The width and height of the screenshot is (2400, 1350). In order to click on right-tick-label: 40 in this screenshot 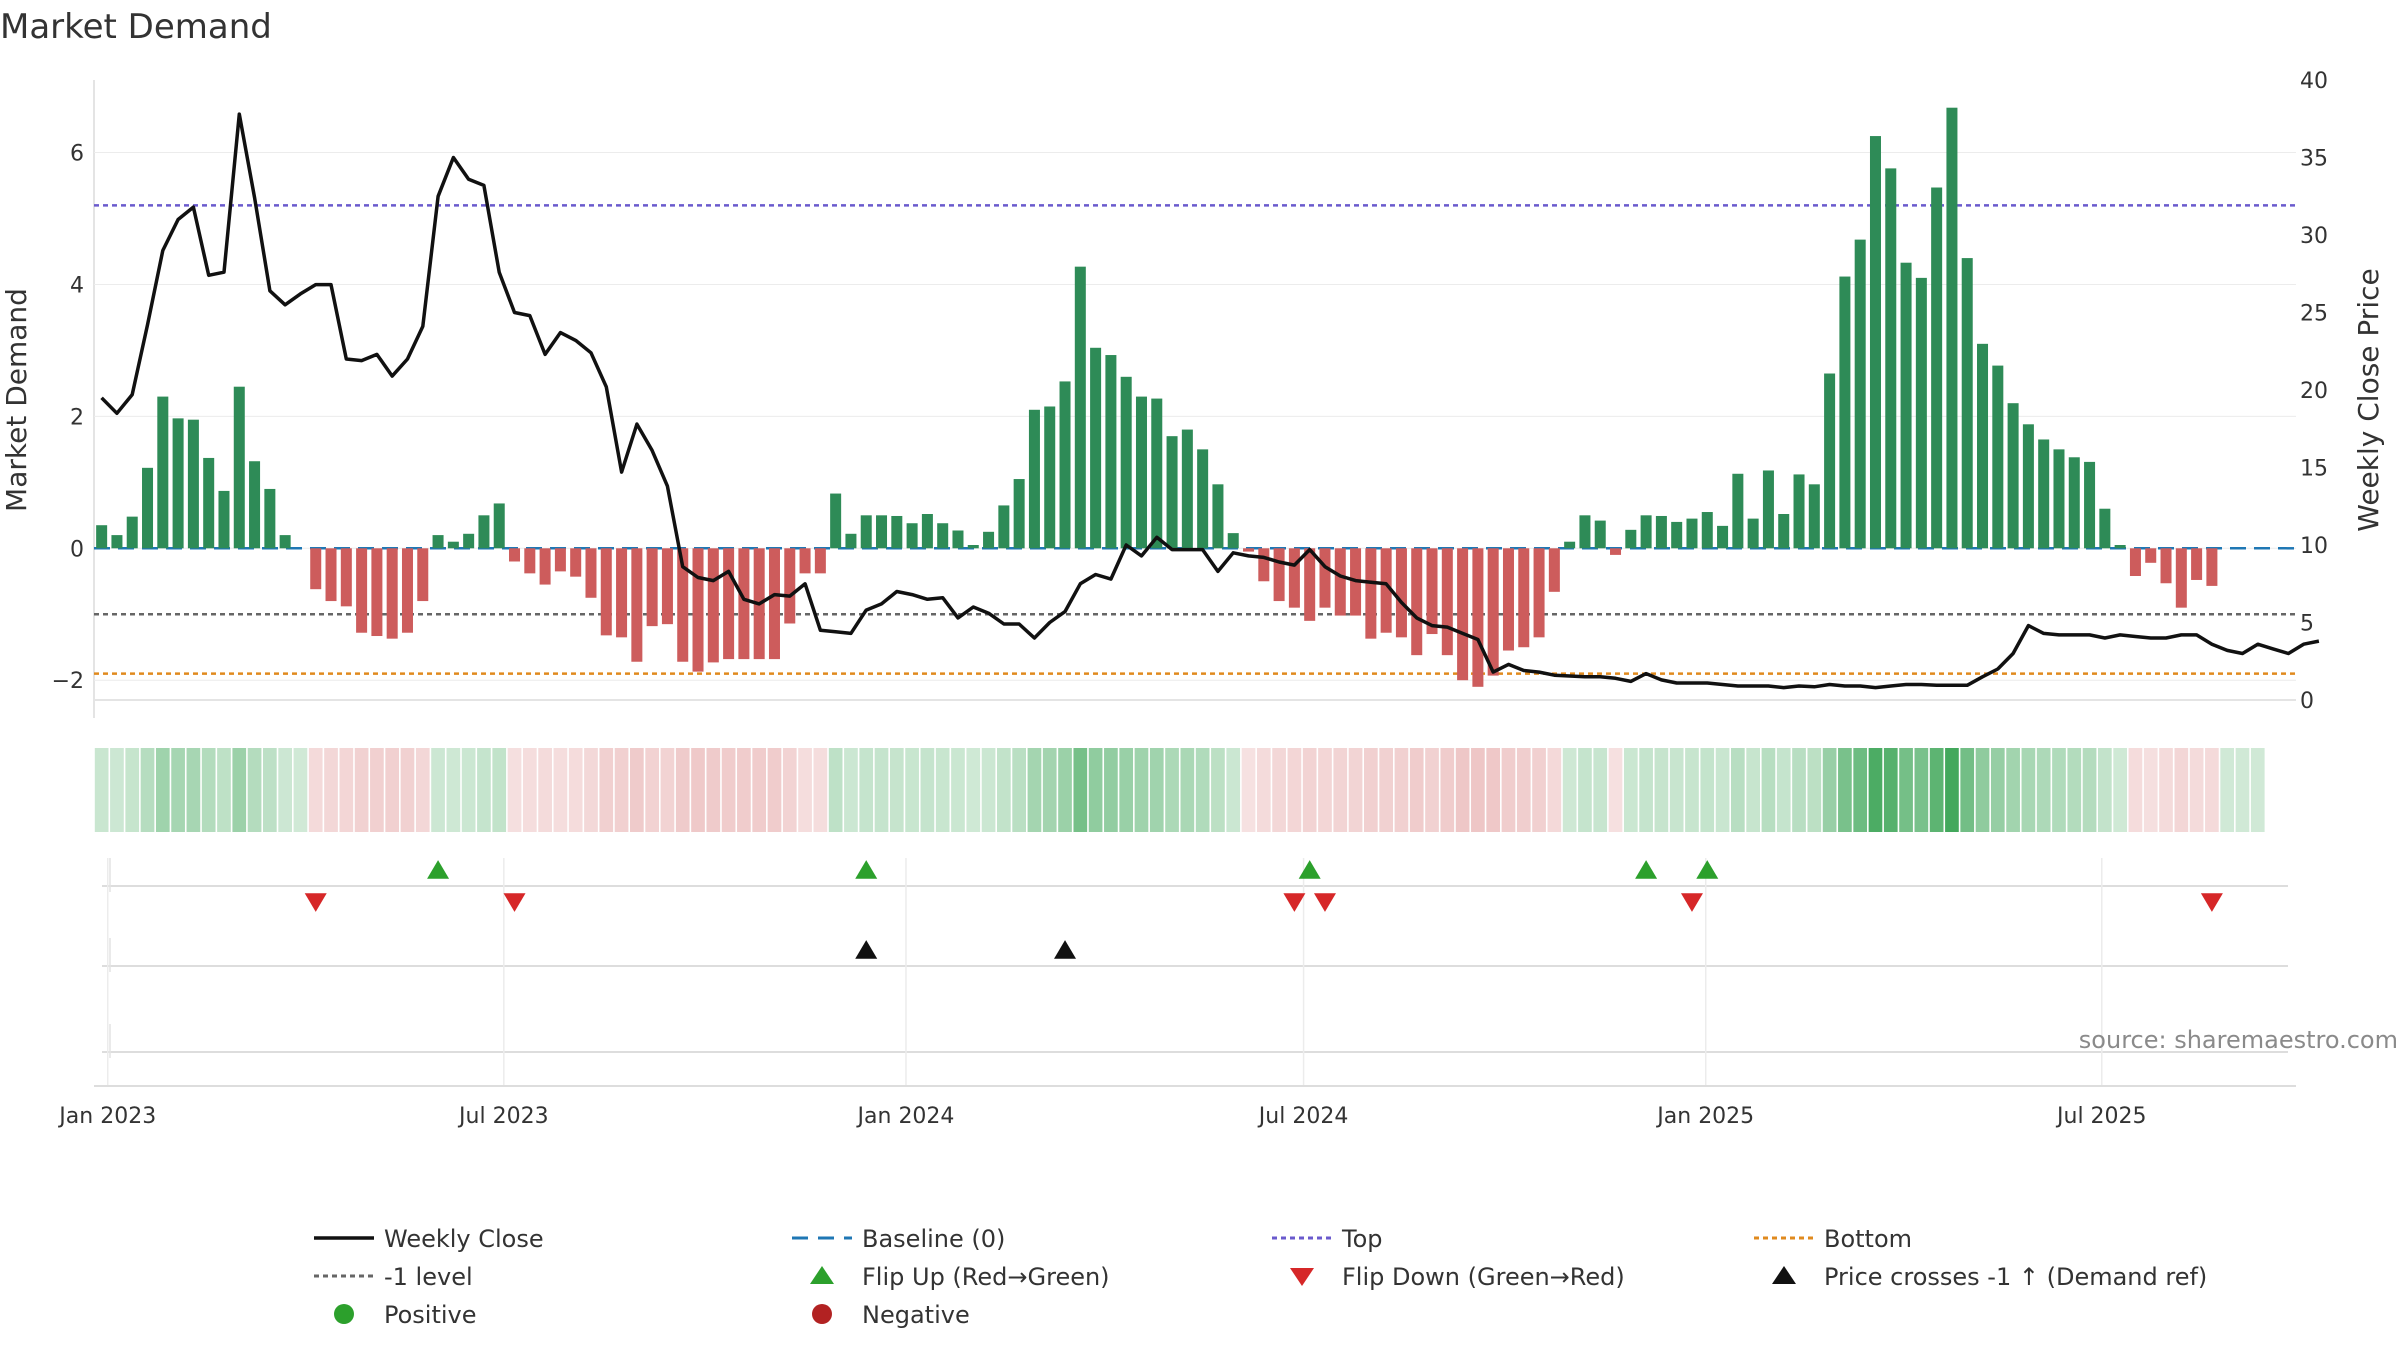, I will do `click(2314, 81)`.